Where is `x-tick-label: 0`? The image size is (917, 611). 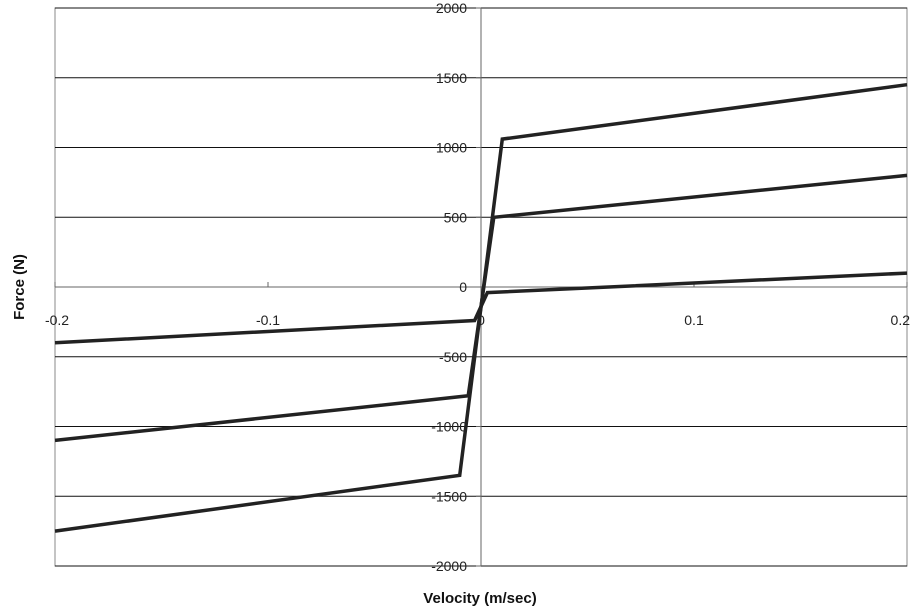 x-tick-label: 0 is located at coordinates (481, 320).